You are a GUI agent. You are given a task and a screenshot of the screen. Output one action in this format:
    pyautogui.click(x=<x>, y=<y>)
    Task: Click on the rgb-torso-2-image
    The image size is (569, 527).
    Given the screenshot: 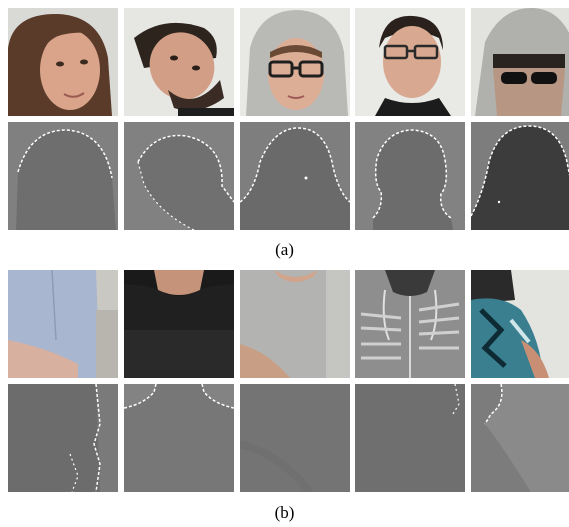 What is the action you would take?
    pyautogui.click(x=178, y=324)
    